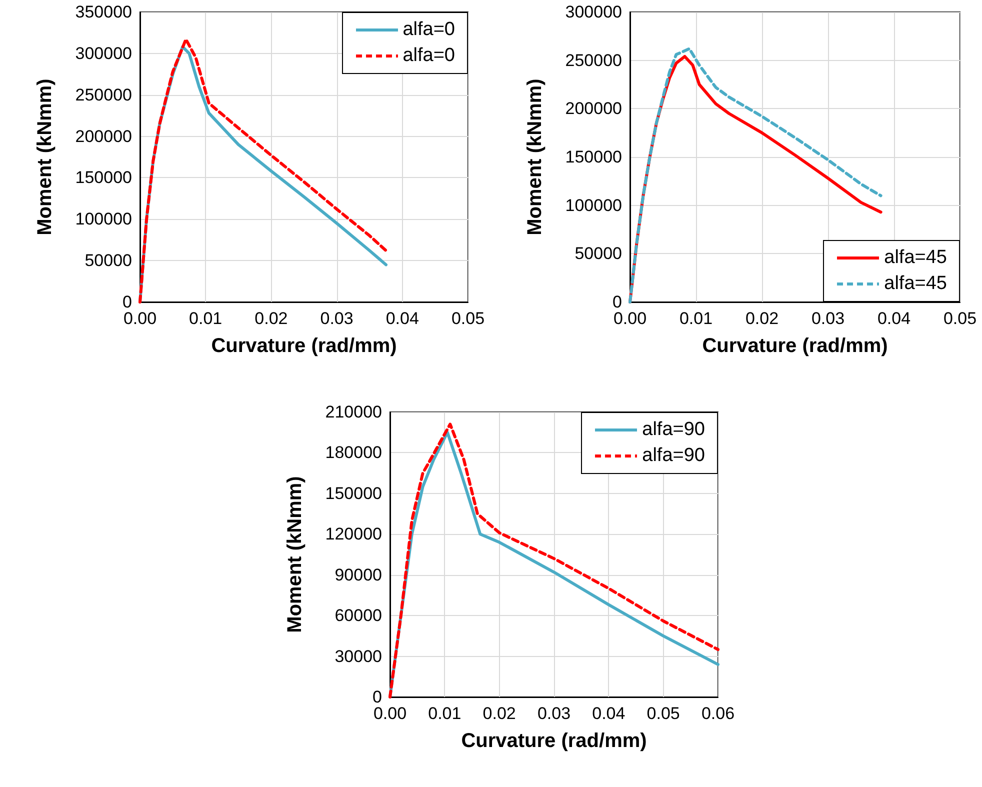  What do you see at coordinates (358, 574) in the screenshot?
I see `y-tick-label: 90000` at bounding box center [358, 574].